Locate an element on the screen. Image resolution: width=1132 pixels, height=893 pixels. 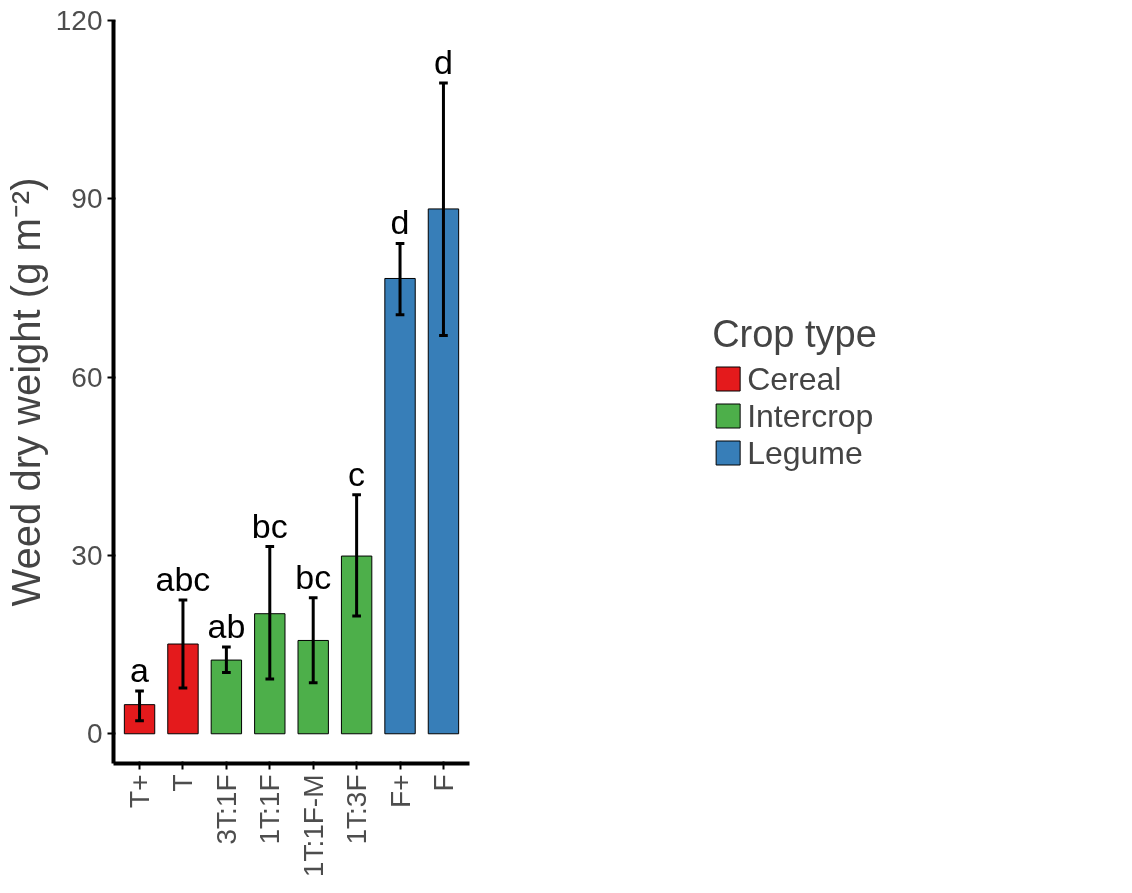
y-tick-label: 60 is located at coordinates (87, 377).